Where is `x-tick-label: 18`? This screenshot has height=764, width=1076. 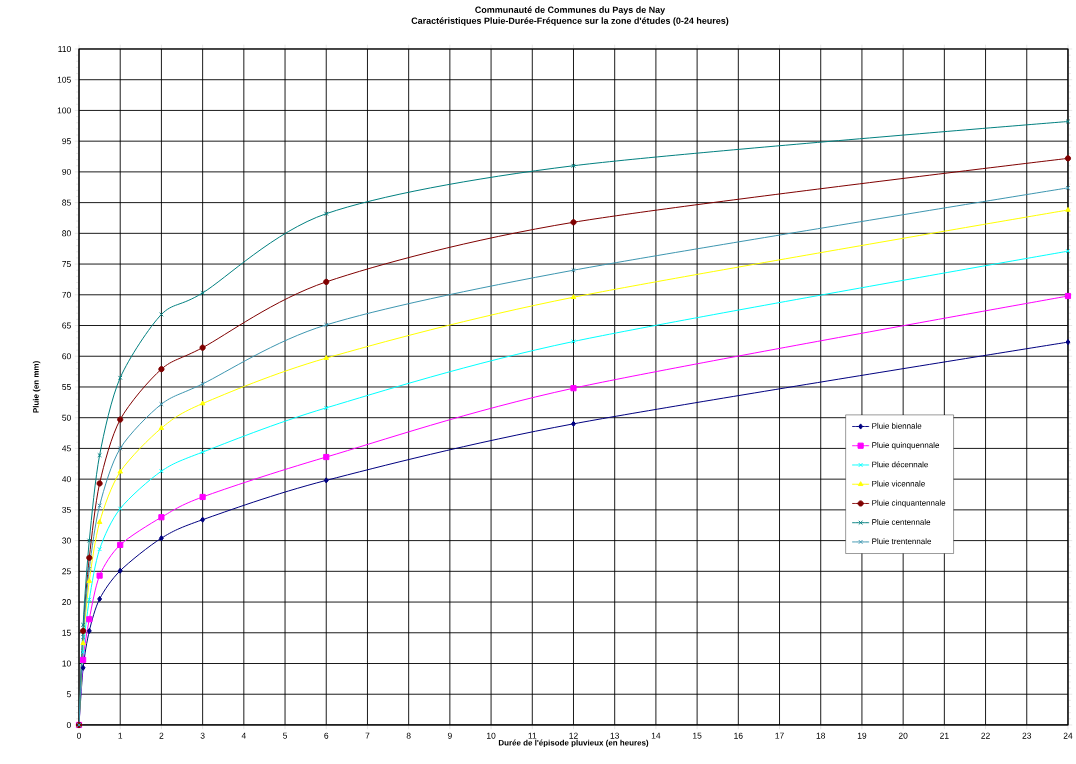 x-tick-label: 18 is located at coordinates (821, 735).